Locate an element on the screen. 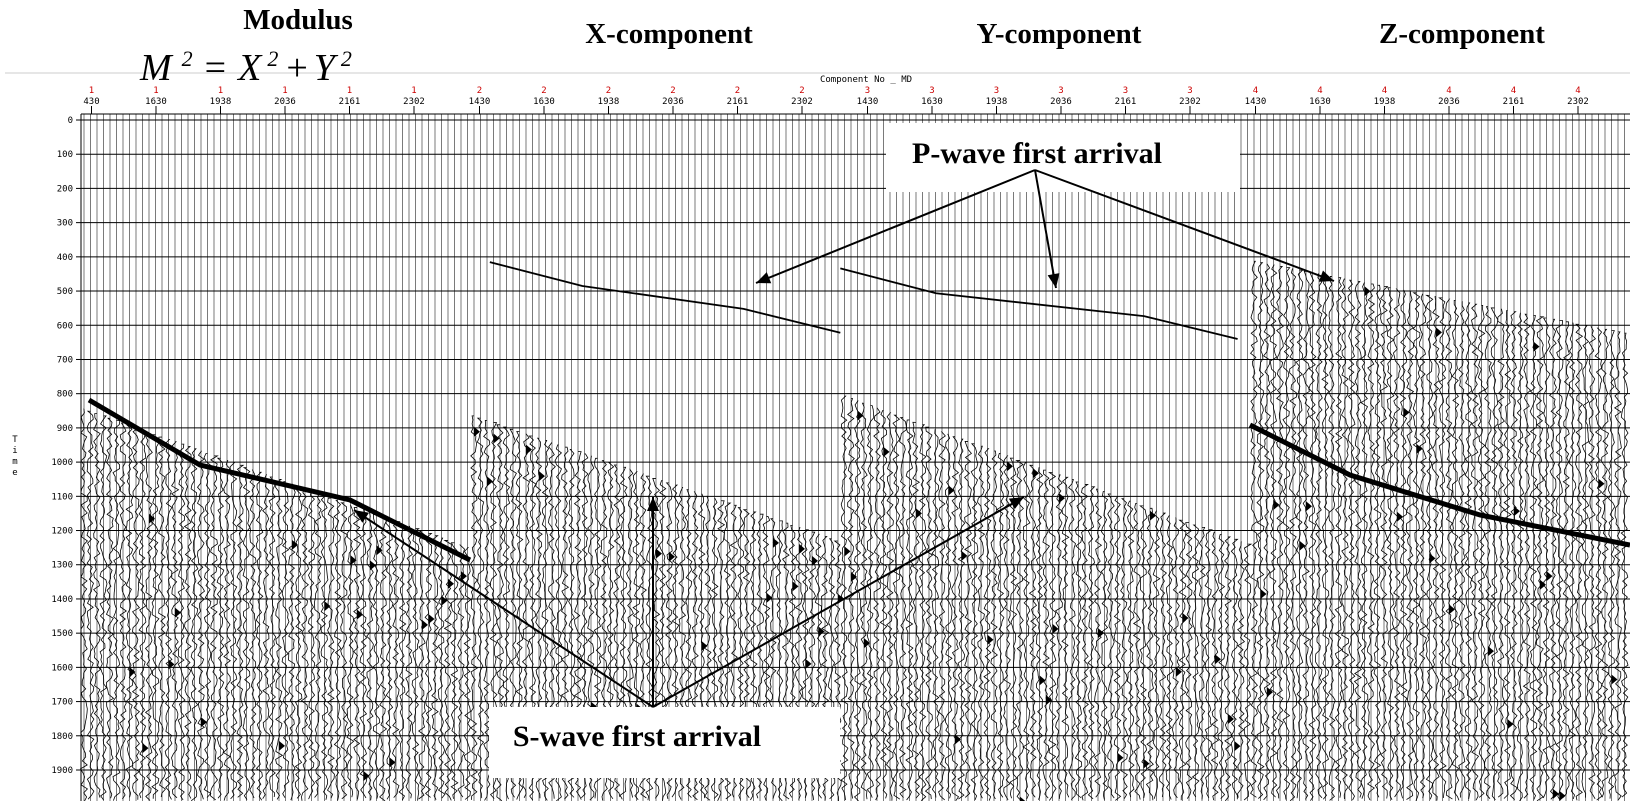  time-tick-label: 500 is located at coordinates (65, 292).